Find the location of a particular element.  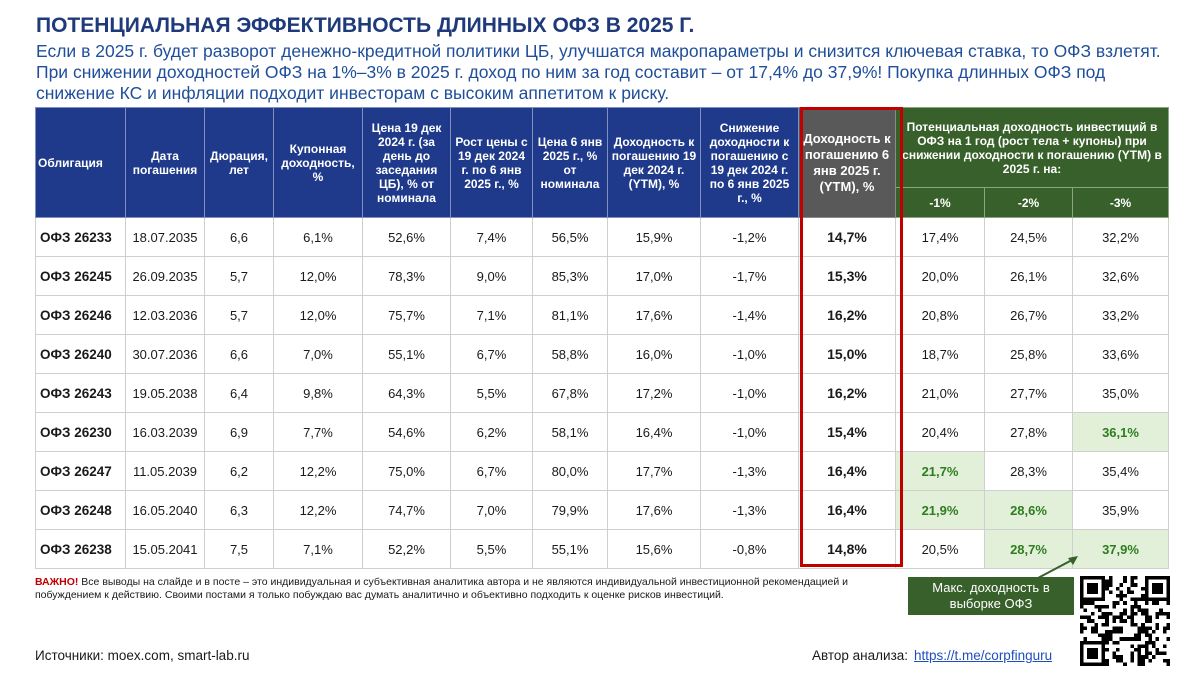

cell-coupon: 9,8% is located at coordinates (318, 393).